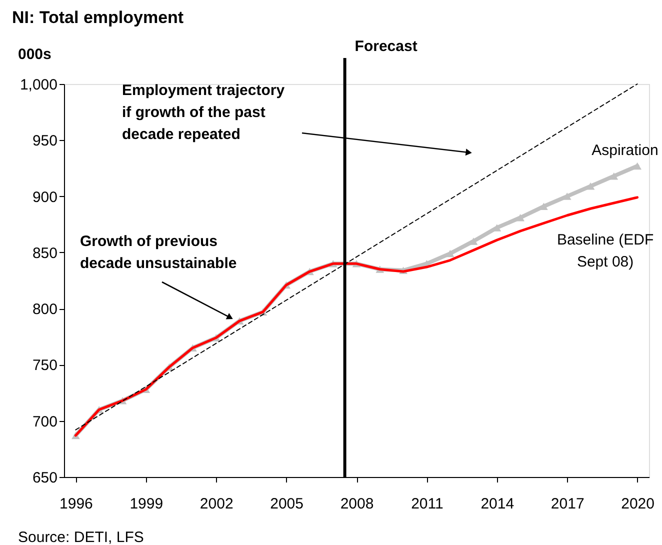 This screenshot has height=545, width=662. Describe the element at coordinates (497, 504) in the screenshot. I see `x-tick-label: 2014` at that location.